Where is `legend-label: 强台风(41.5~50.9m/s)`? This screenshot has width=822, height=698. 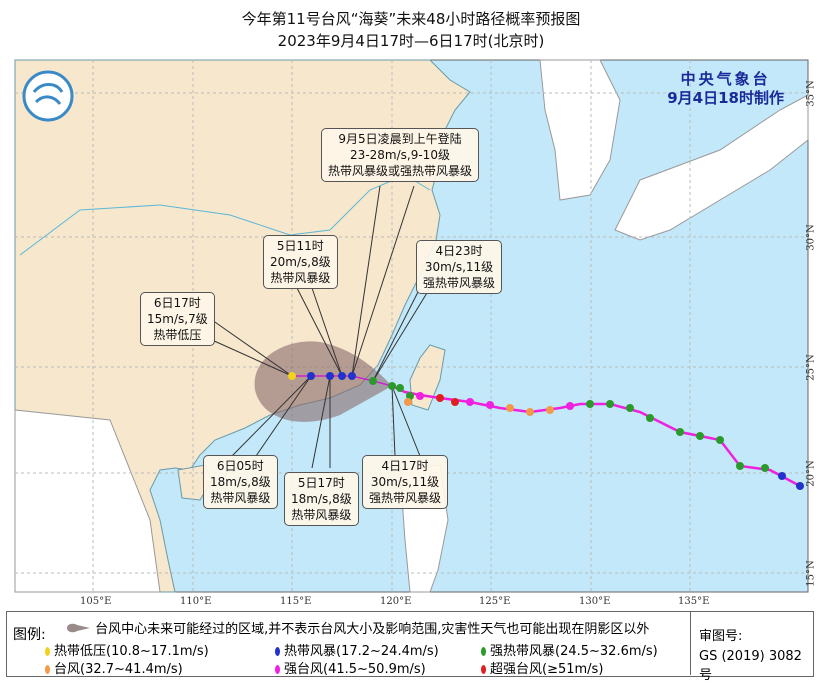
legend-label: 强台风(41.5~50.9m/s) is located at coordinates (355, 669).